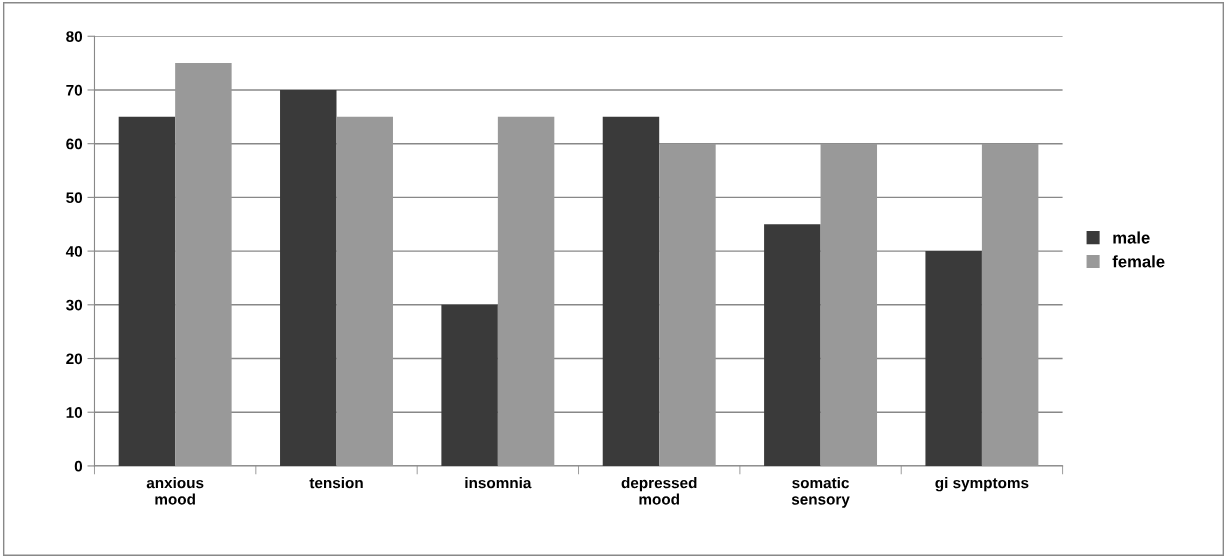 This screenshot has height=558, width=1227. Describe the element at coordinates (78, 466) in the screenshot. I see `y-tick-label: 0` at that location.